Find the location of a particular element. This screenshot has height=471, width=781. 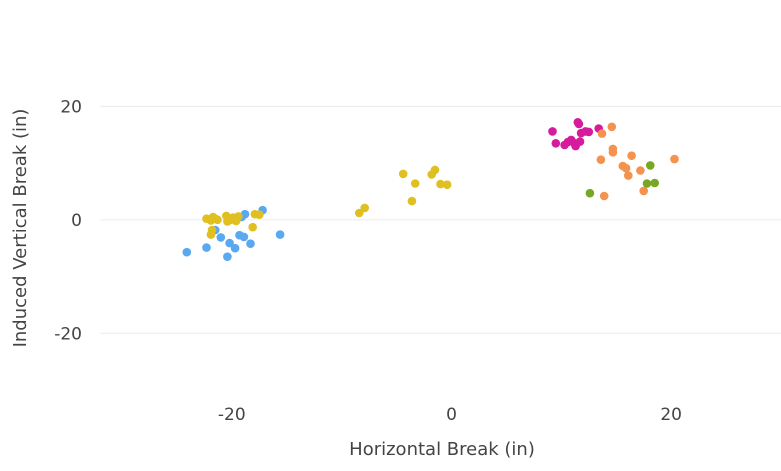

y-axis-title: Induced Vertical Break (in) is located at coordinates (20, 228).